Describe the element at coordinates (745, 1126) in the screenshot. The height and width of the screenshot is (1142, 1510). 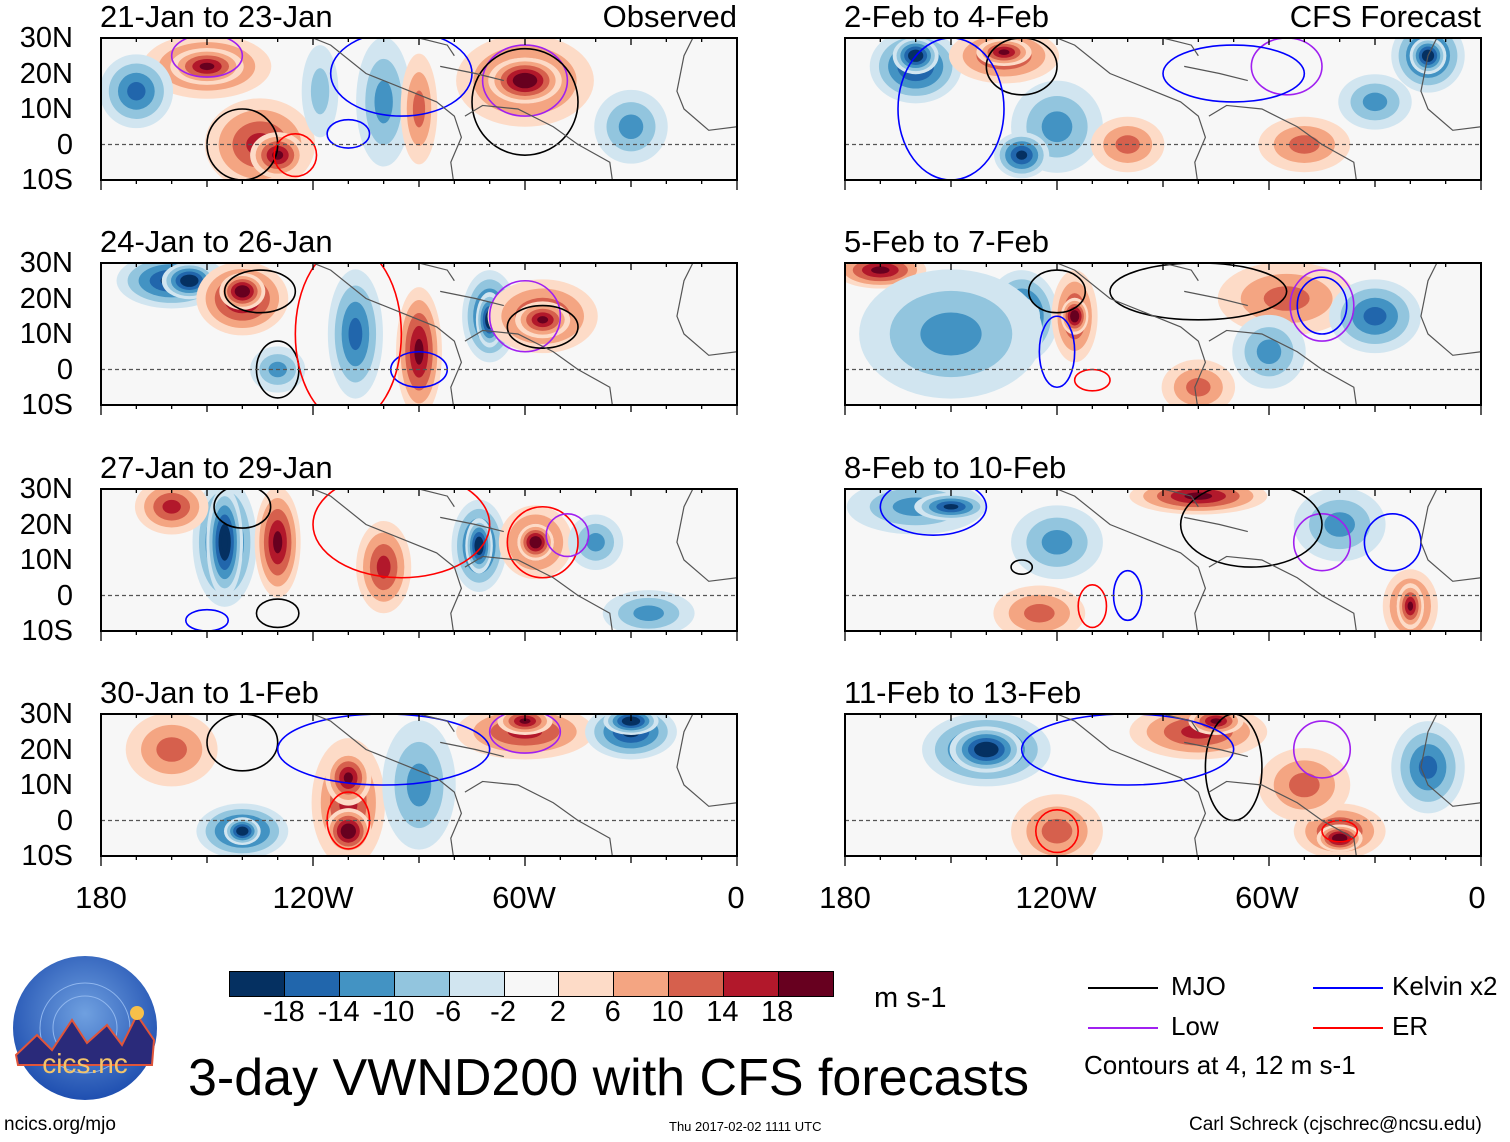
I see `footer-timestamp: Thu 2017-02-02 1111 UTC` at that location.